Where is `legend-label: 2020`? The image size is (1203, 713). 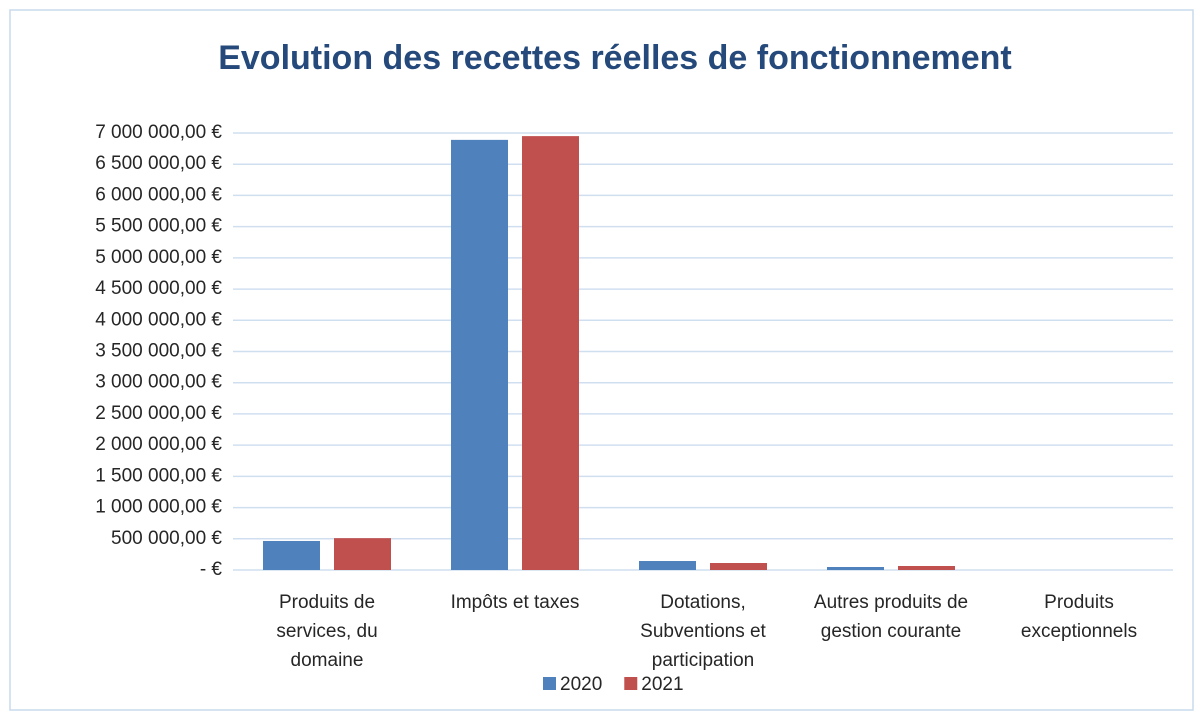 legend-label: 2020 is located at coordinates (581, 684).